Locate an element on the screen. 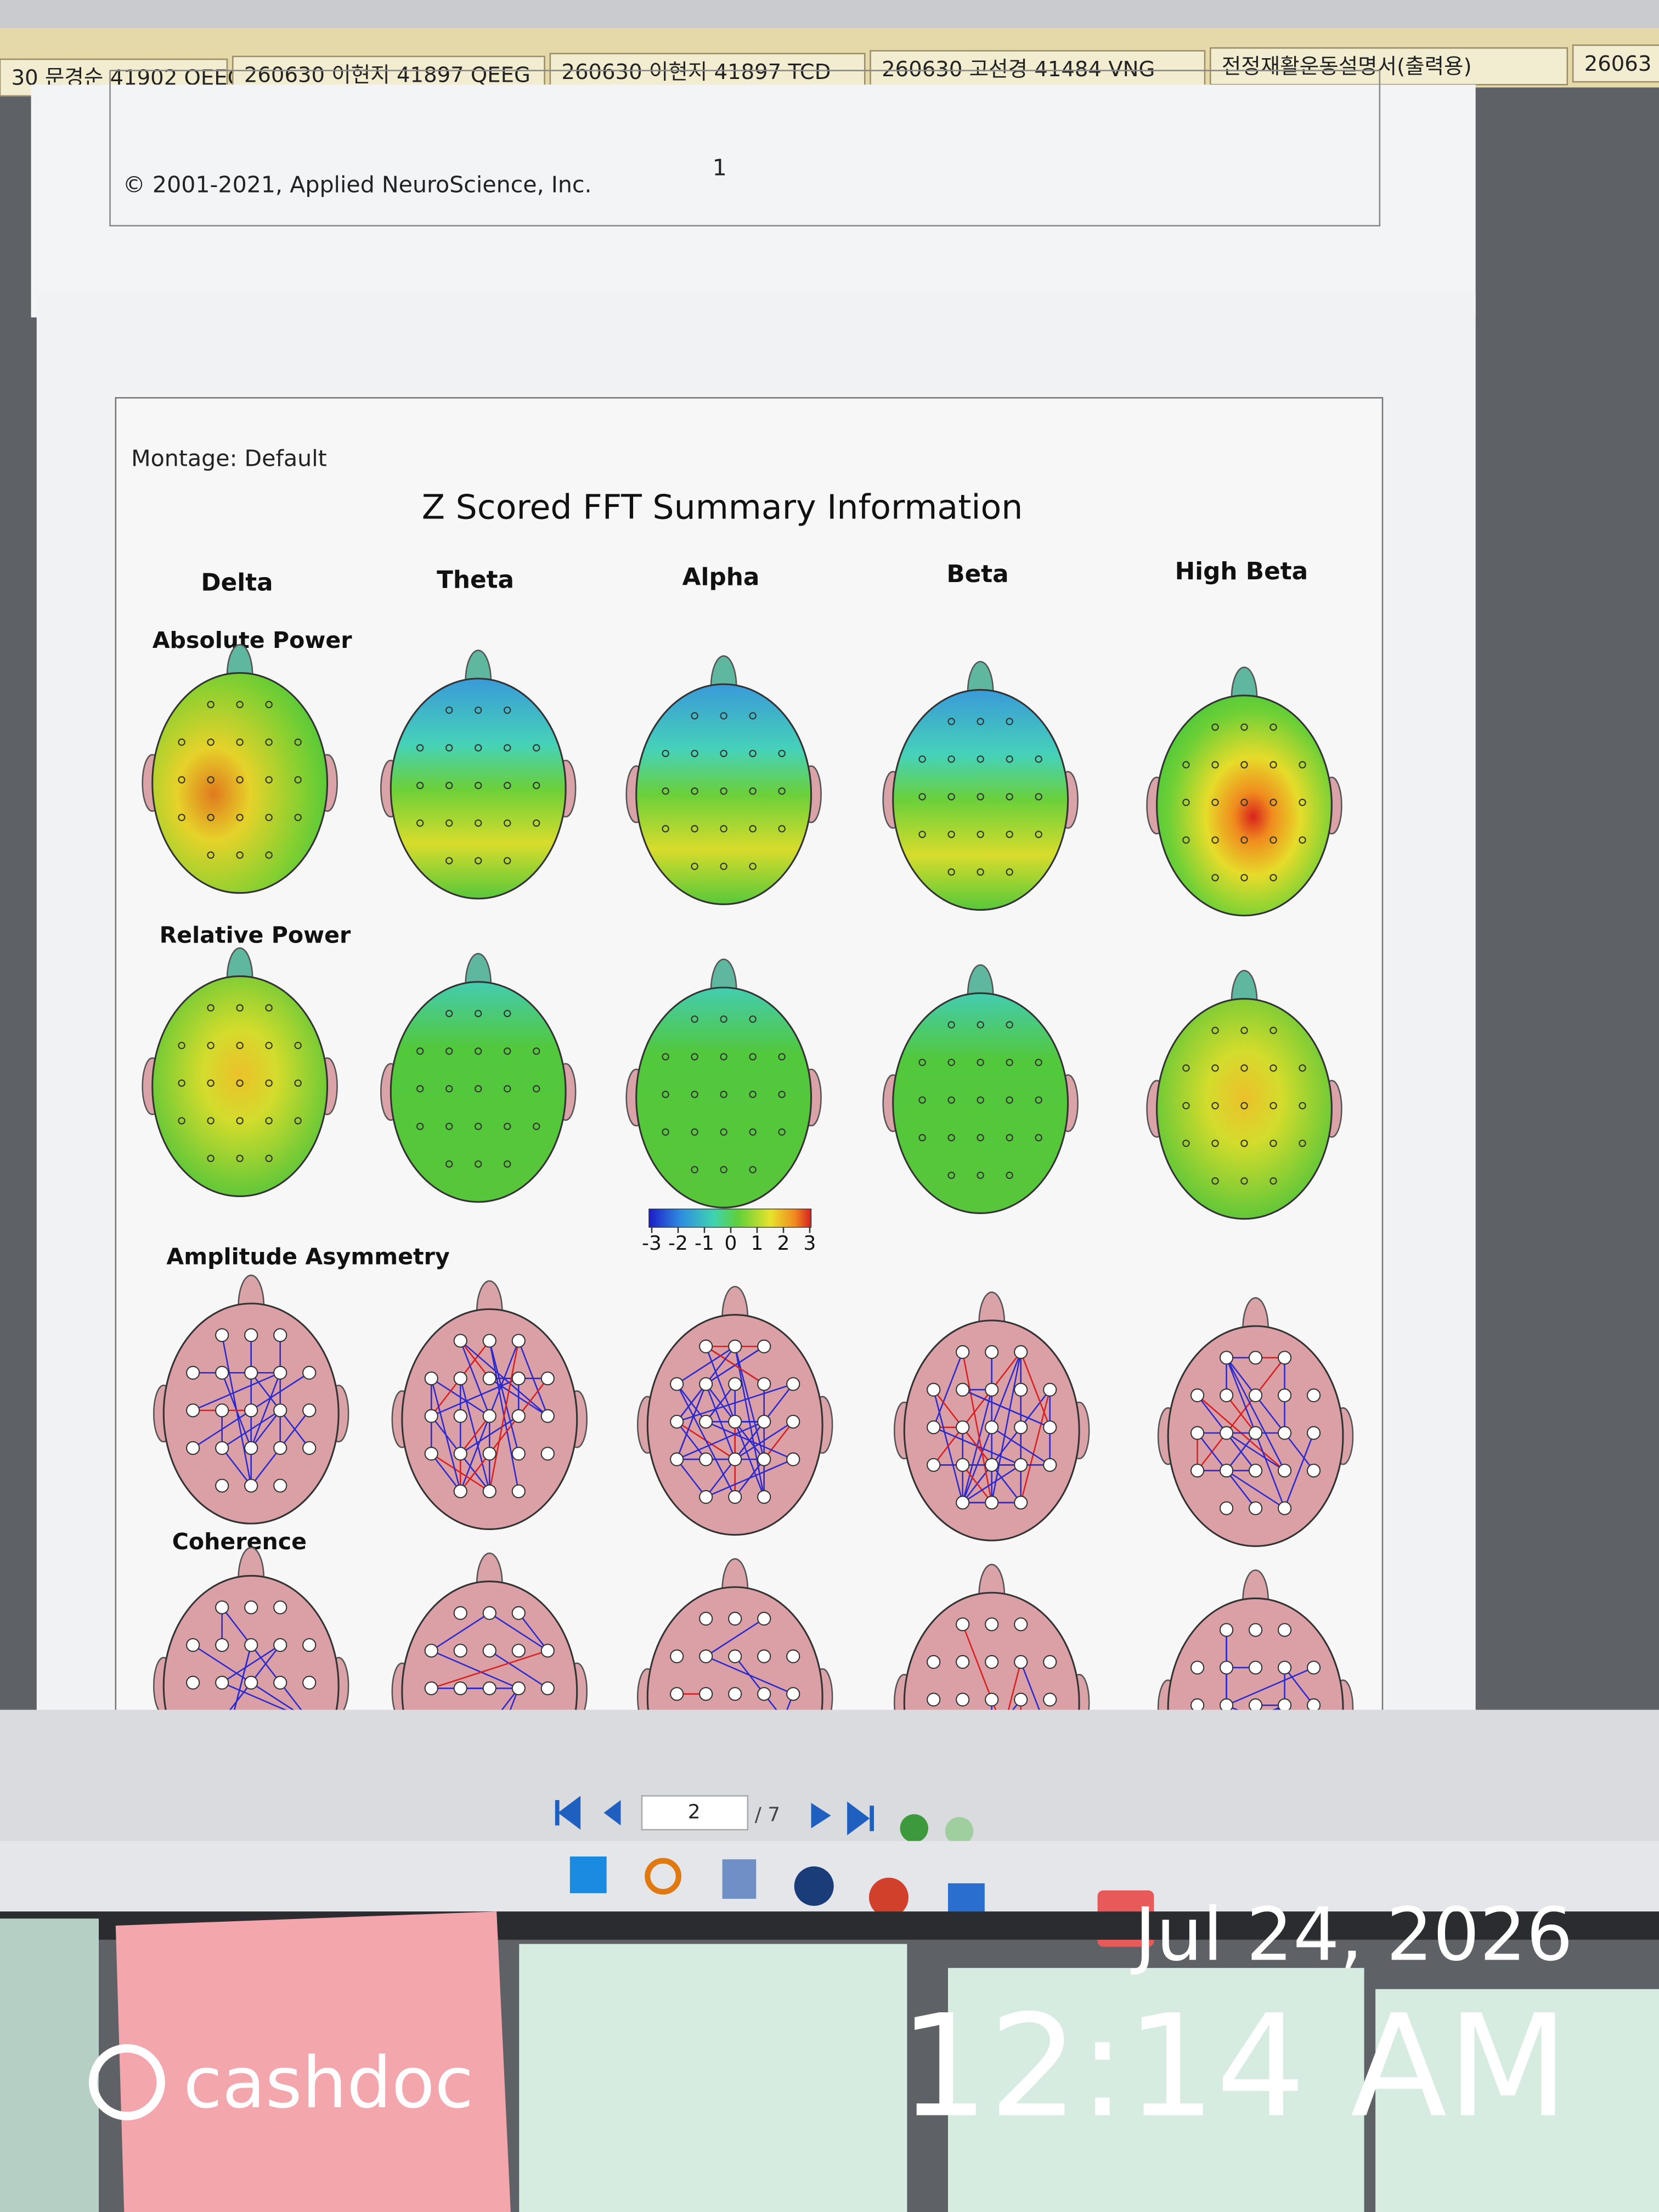  page-input is located at coordinates (695, 1813).